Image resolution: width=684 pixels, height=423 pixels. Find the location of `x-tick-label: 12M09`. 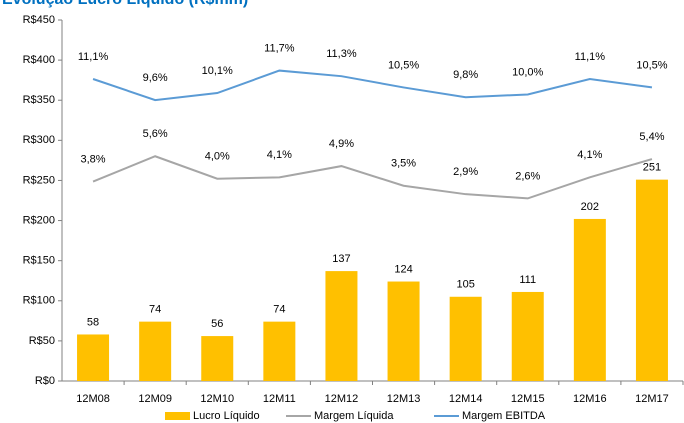

x-tick-label: 12M09 is located at coordinates (155, 399).